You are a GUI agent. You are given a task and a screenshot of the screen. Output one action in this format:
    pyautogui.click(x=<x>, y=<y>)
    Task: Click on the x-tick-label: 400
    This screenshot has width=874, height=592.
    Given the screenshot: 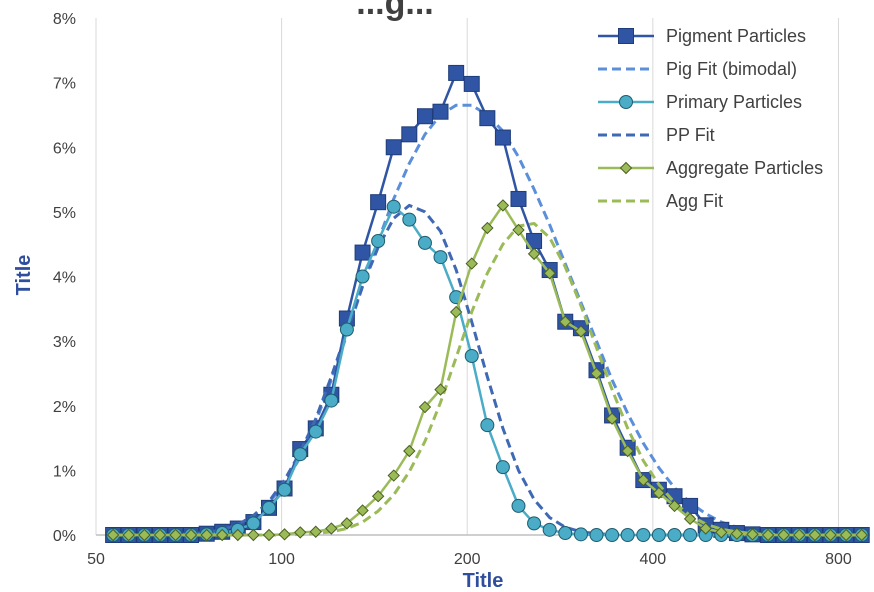 What is the action you would take?
    pyautogui.click(x=652, y=559)
    